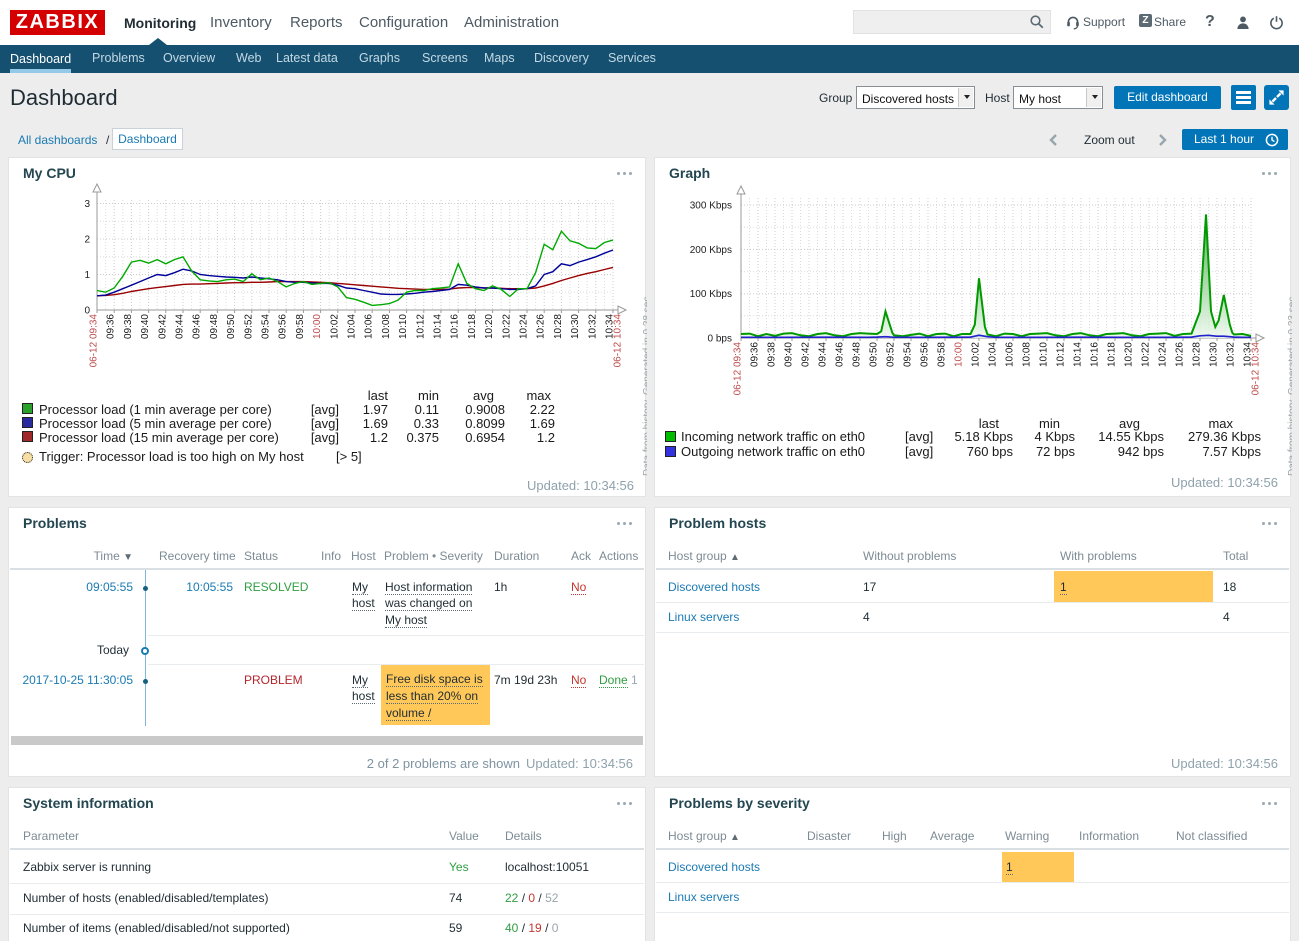 The width and height of the screenshot is (1299, 941). I want to click on svg-text: 1, so click(87, 275).